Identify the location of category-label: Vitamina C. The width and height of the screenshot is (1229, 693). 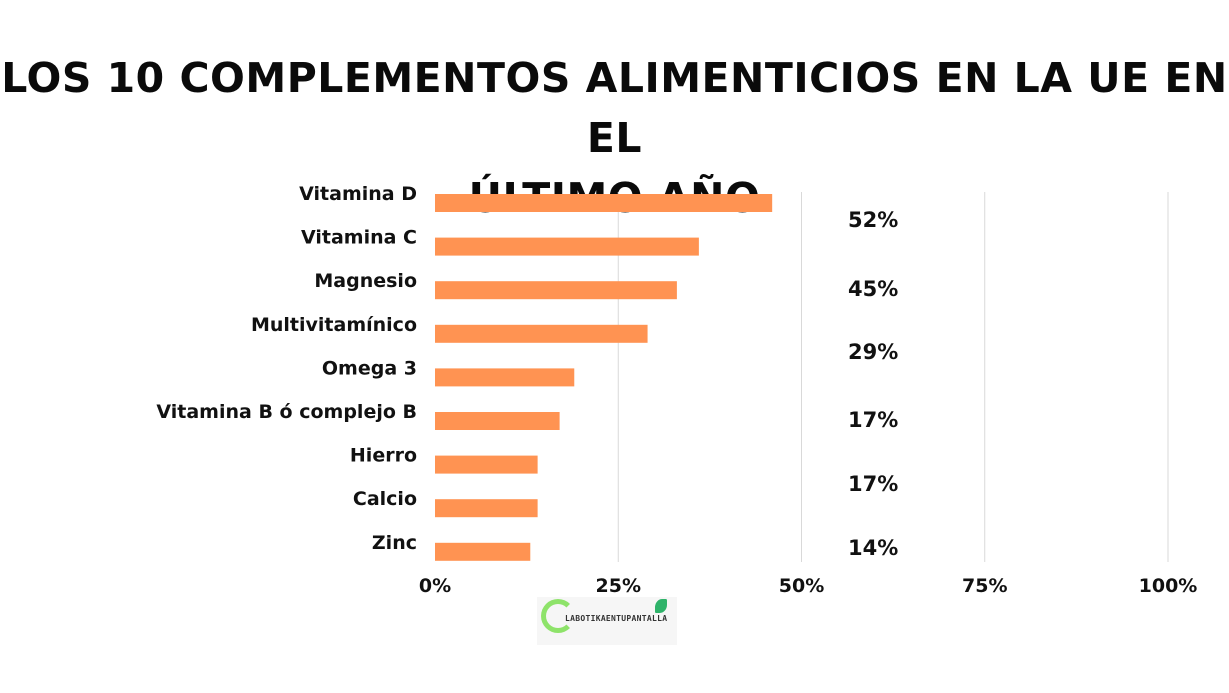
(359, 238).